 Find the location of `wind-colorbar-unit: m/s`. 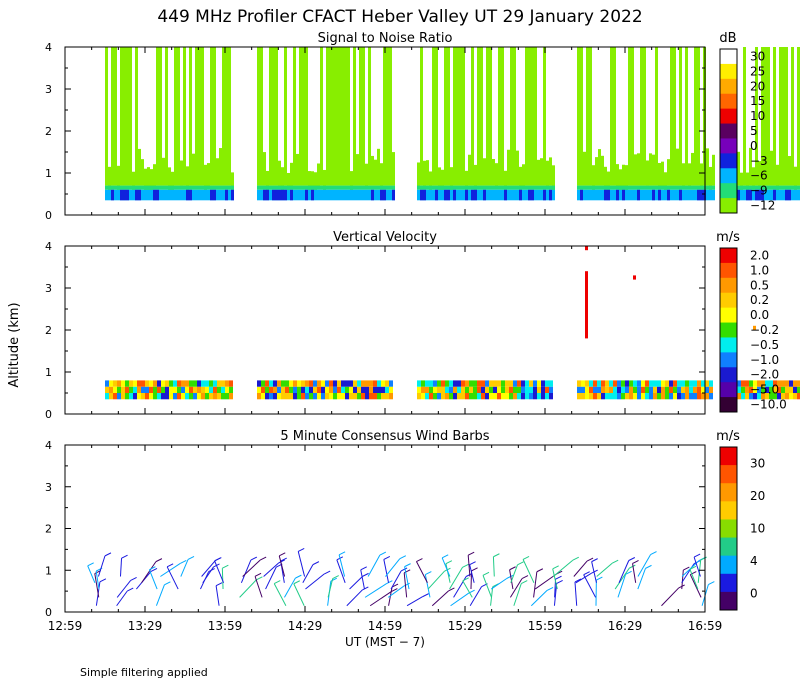

wind-colorbar-unit: m/s is located at coordinates (728, 436).